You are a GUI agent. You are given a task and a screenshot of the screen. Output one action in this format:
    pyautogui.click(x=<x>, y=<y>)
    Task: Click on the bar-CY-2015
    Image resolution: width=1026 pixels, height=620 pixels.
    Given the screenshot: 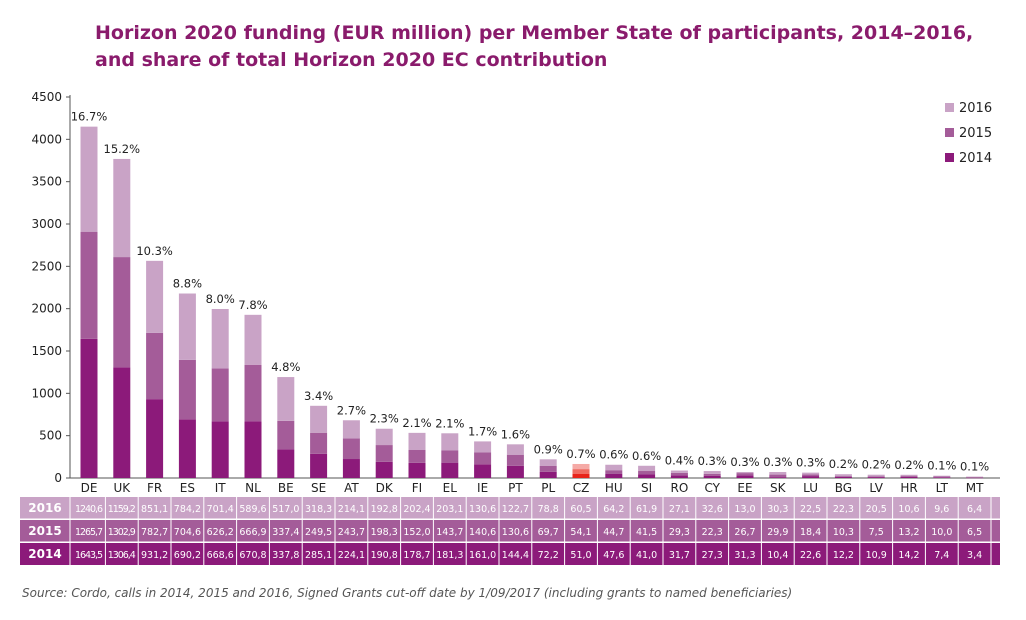 What is the action you would take?
    pyautogui.click(x=712, y=474)
    